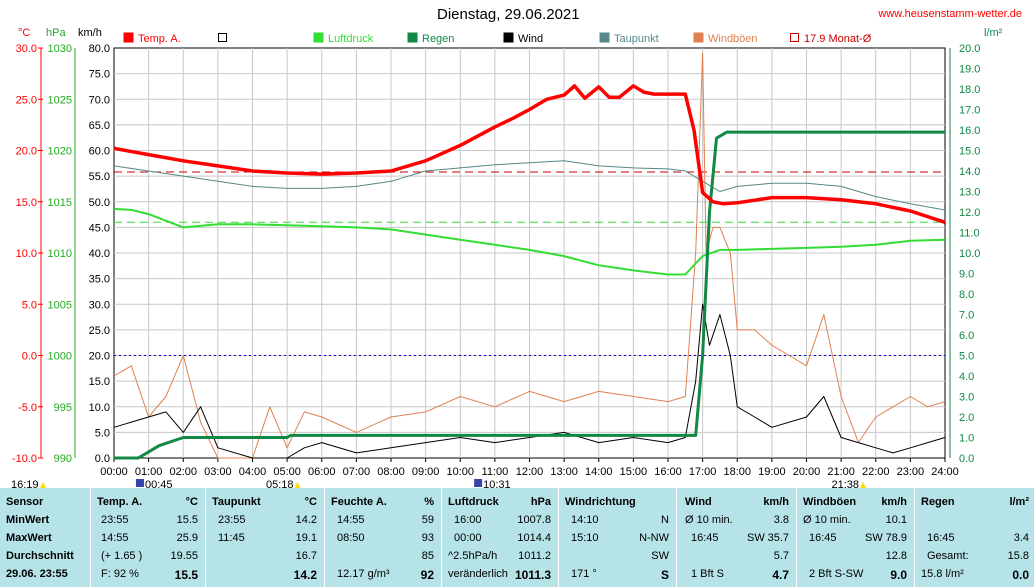 Image resolution: width=1034 pixels, height=587 pixels. I want to click on pressure-axis-label: 1020, so click(60, 152).